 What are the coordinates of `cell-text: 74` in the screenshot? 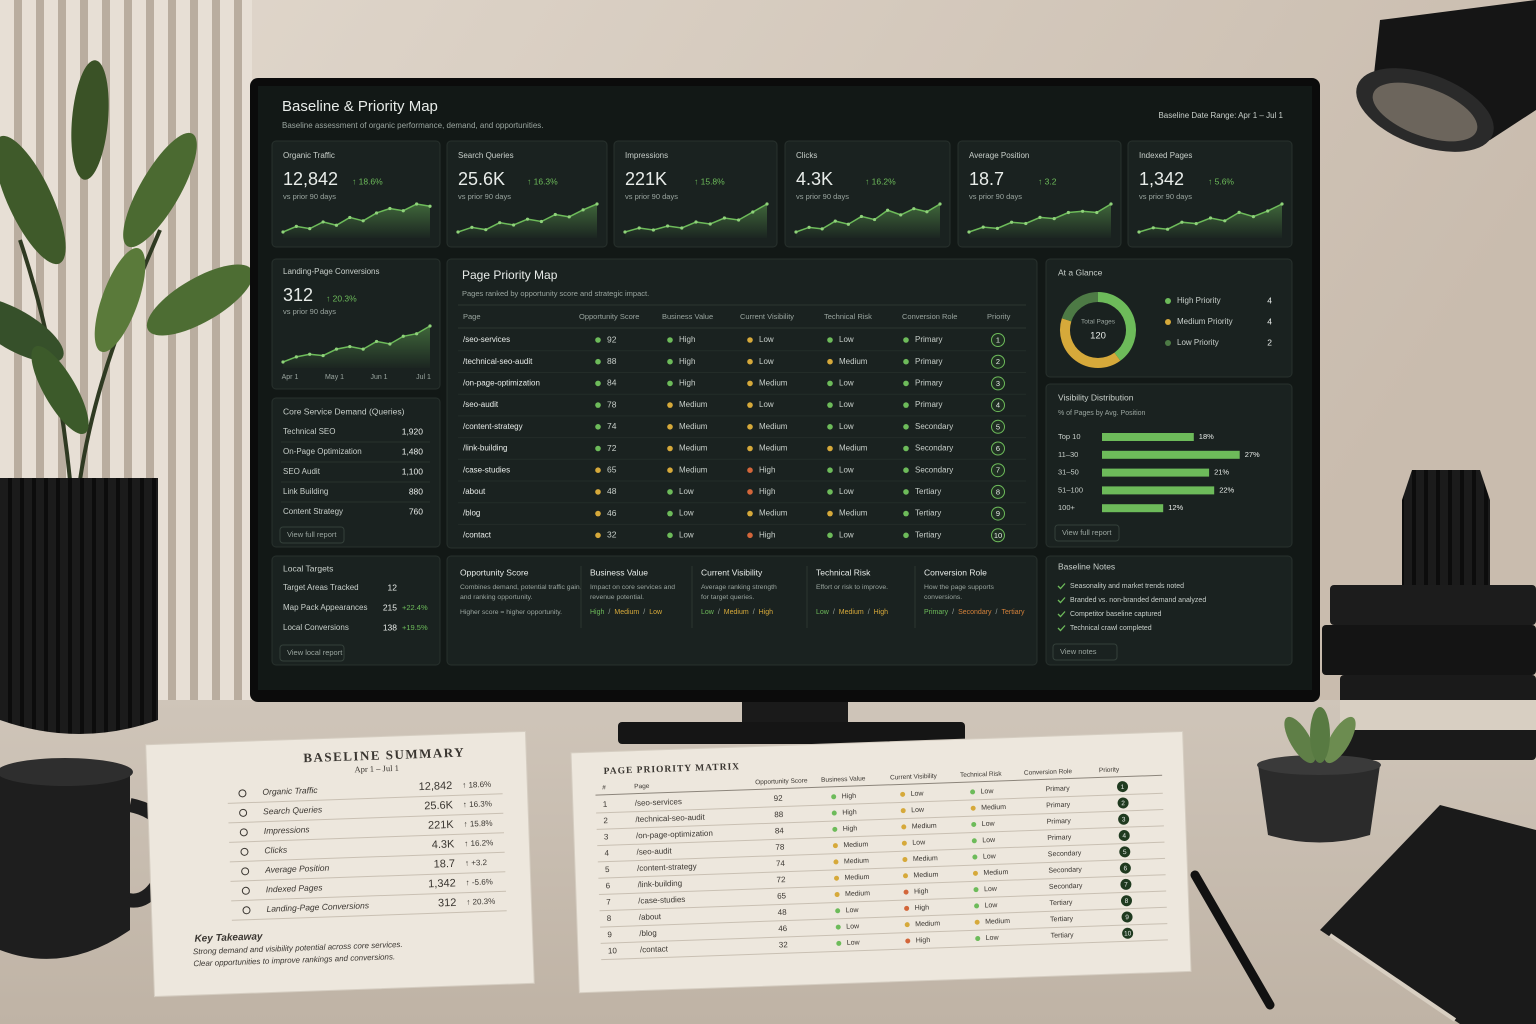 It's located at (612, 426).